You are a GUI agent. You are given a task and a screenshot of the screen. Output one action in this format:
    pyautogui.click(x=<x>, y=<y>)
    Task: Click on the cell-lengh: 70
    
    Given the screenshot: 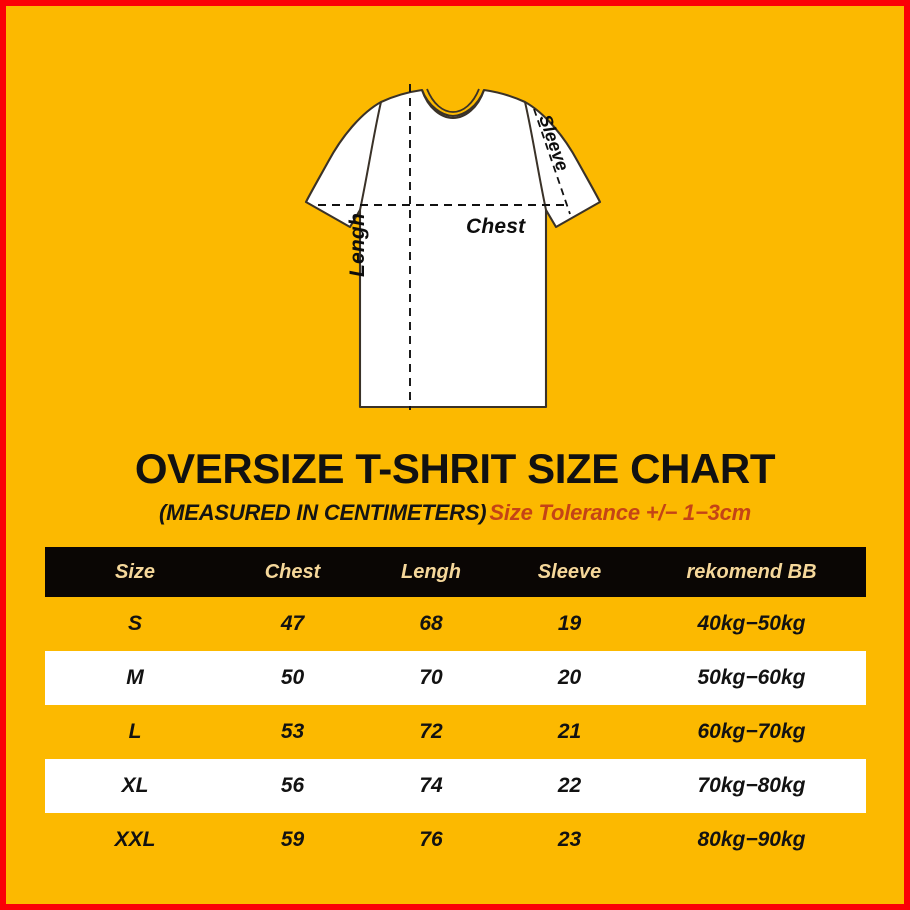 What is the action you would take?
    pyautogui.click(x=431, y=677)
    